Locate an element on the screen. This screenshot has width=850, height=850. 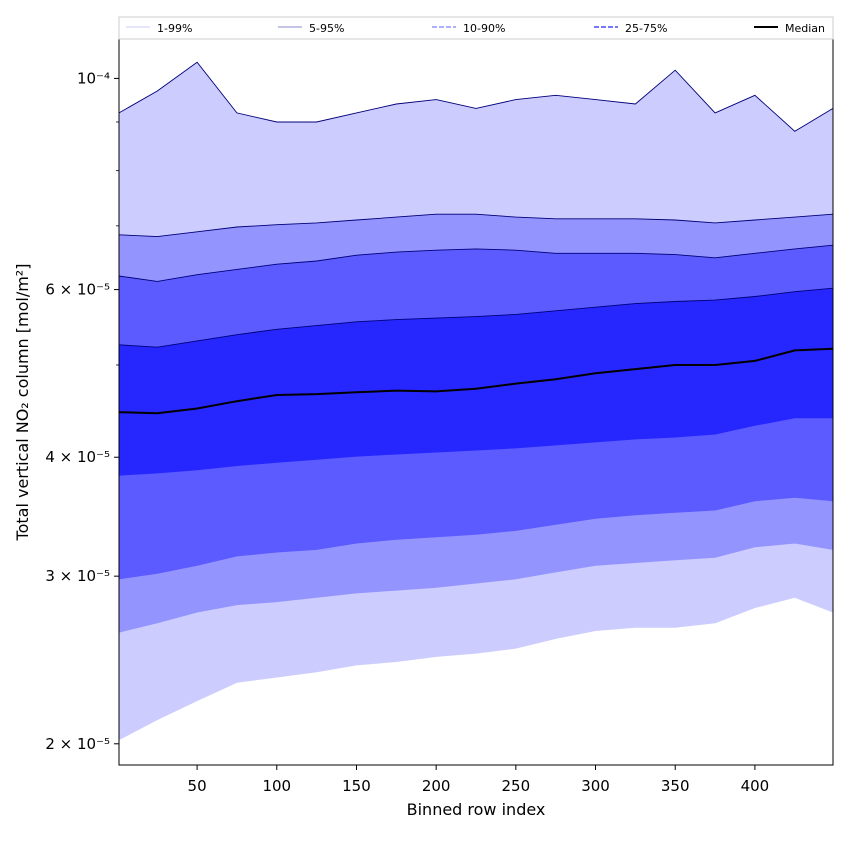
x-tick-label: 300 is located at coordinates (595, 786).